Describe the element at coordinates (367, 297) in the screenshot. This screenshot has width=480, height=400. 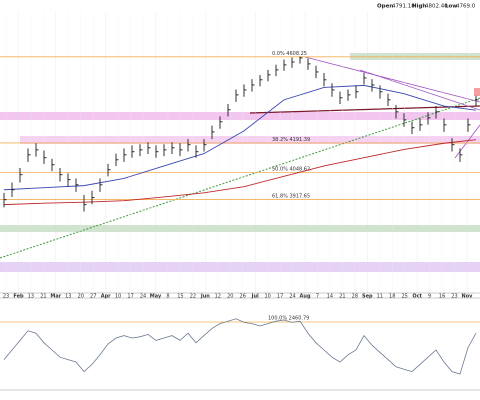
I see `x-tick-label: Sep` at that location.